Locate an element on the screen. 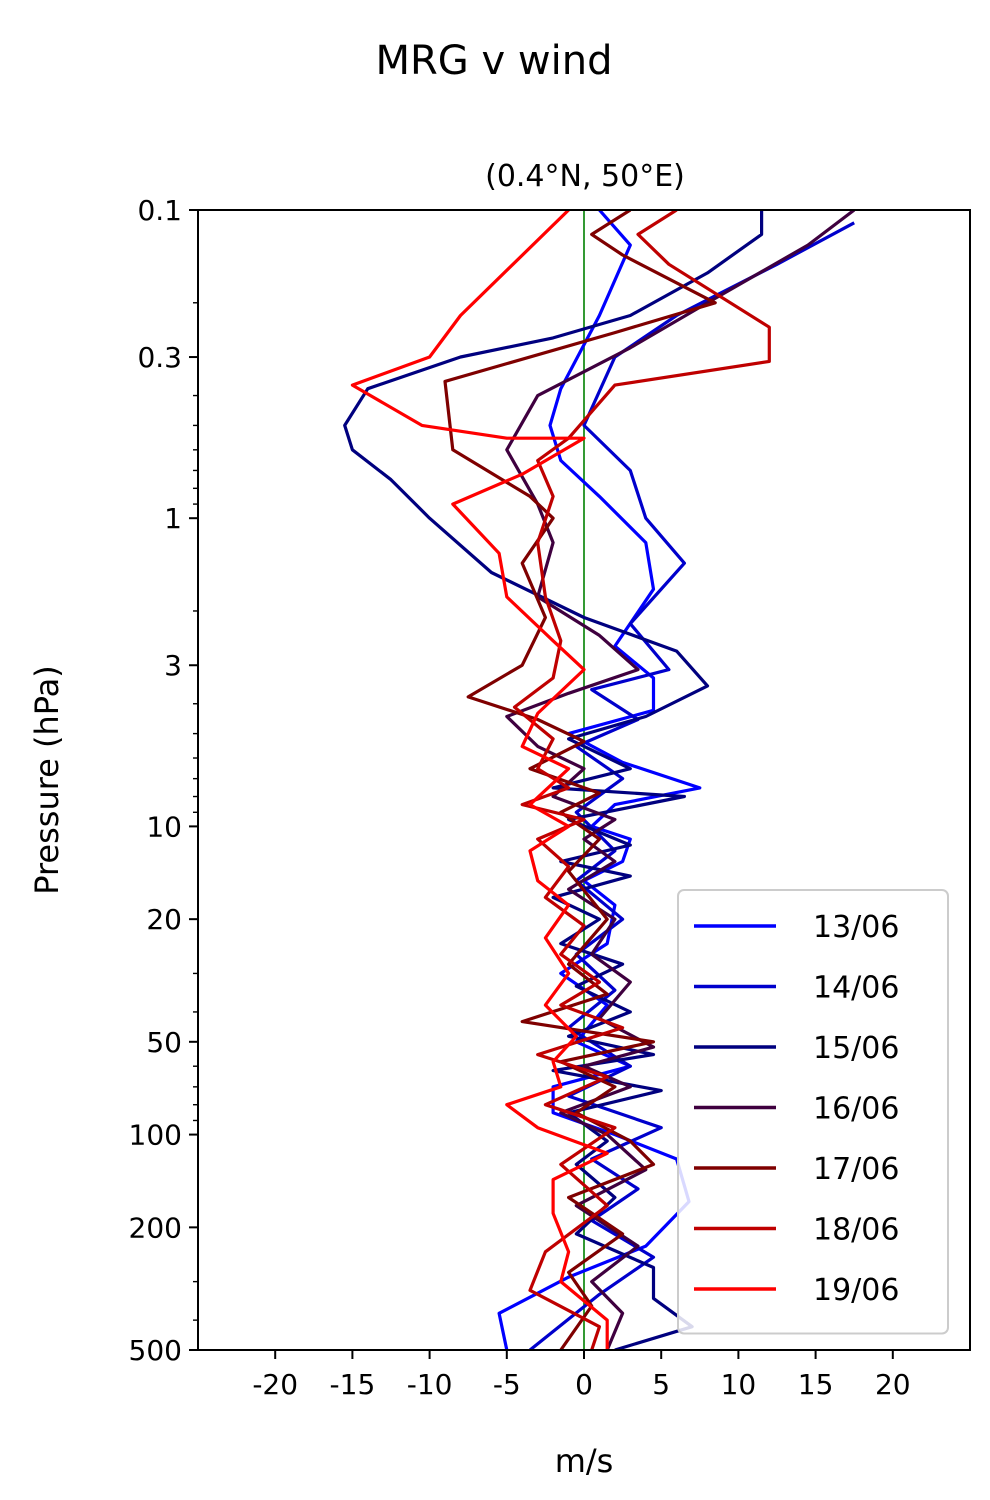 Image resolution: width=990 pixels, height=1500 pixels. x-tick-label: 15 is located at coordinates (816, 1384).